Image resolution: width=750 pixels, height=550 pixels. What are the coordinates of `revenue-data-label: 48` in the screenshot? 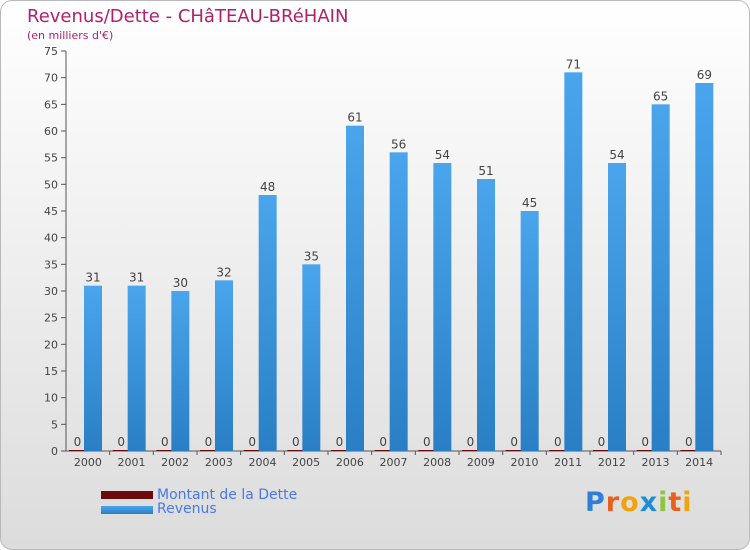 It's located at (267, 187).